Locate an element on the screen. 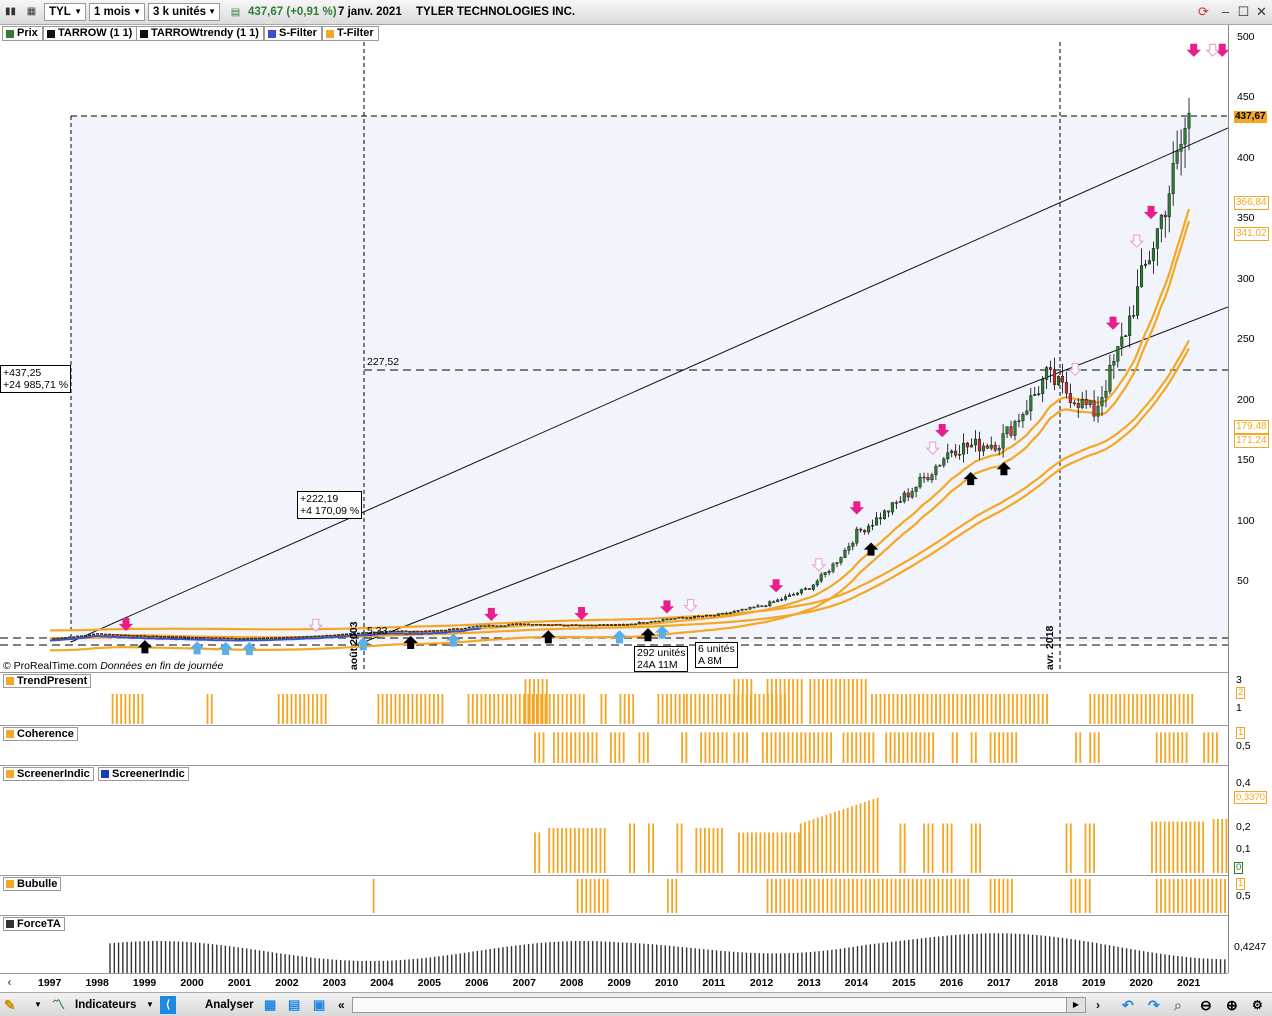  print-icon: ▣ is located at coordinates (319, 1004).